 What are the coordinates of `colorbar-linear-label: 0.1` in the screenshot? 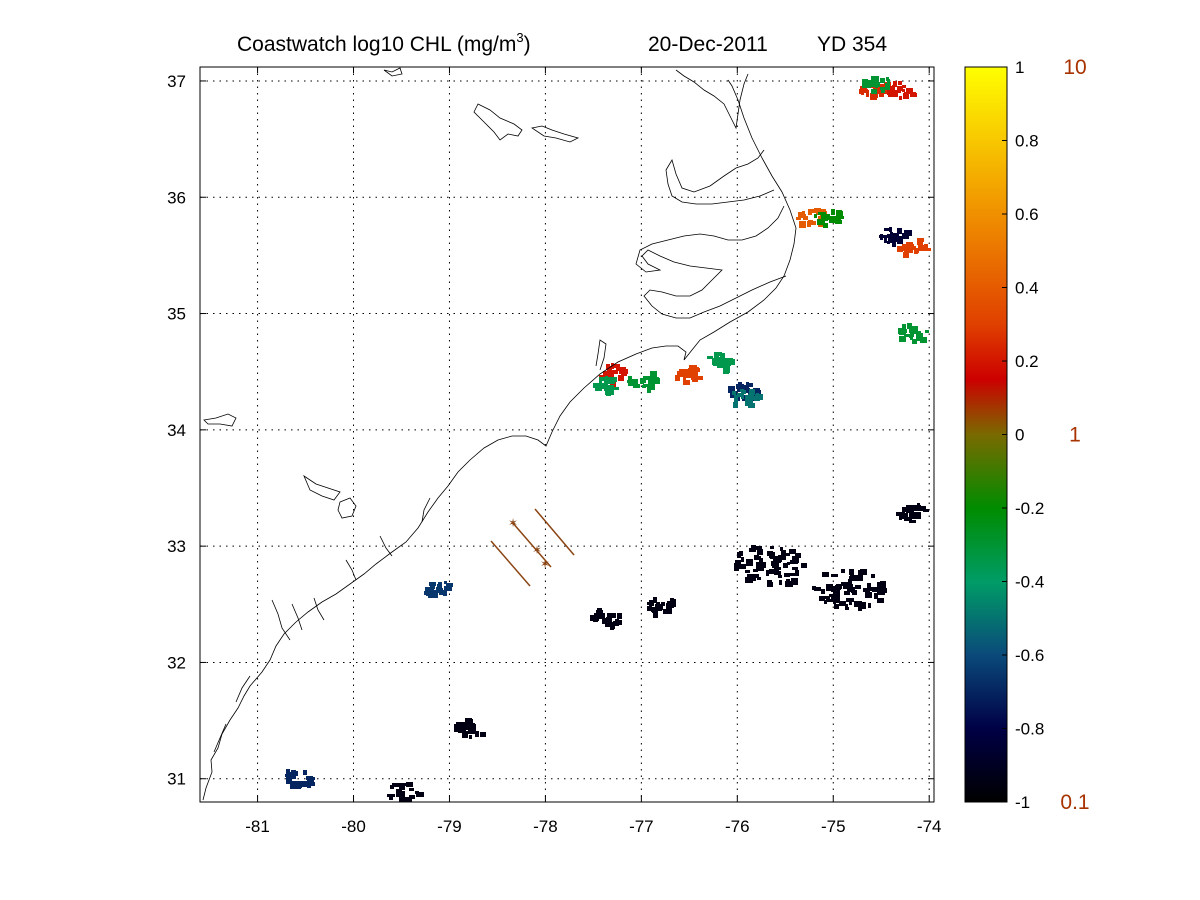 It's located at (1074, 802).